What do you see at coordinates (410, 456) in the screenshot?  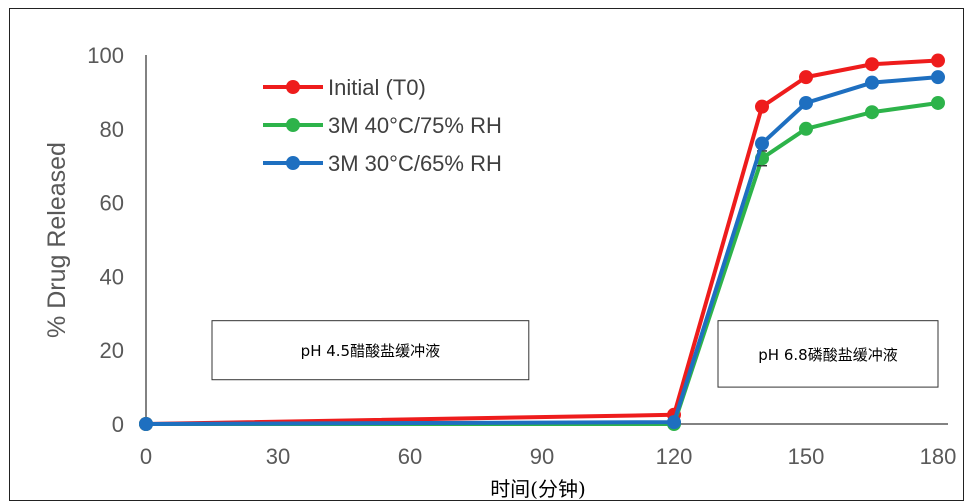 I see `x-tick-label: 60` at bounding box center [410, 456].